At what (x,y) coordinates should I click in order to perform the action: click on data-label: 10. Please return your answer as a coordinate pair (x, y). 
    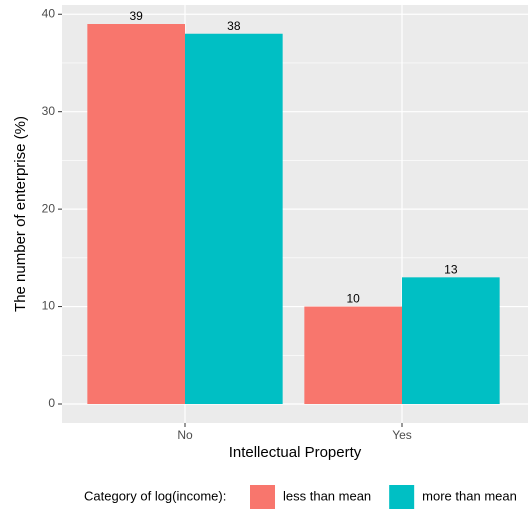
    Looking at the image, I should click on (353, 299).